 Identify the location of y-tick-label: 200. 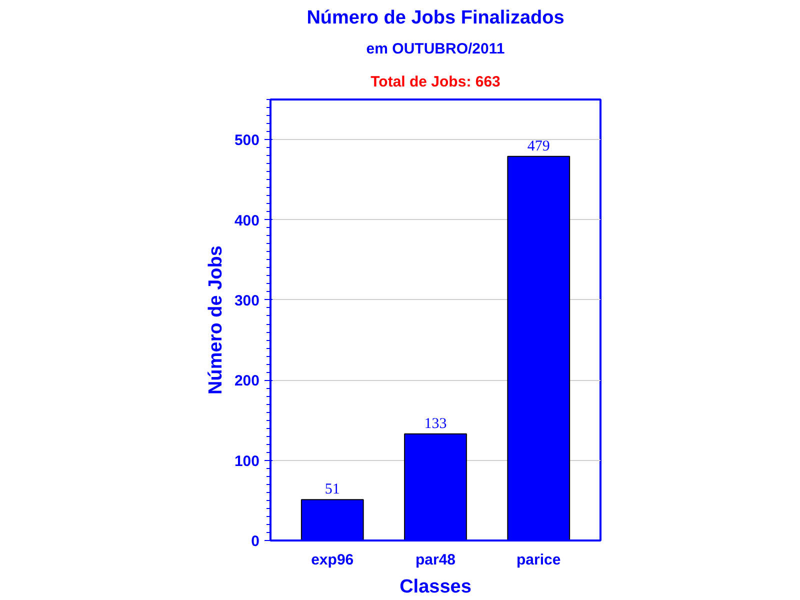
(247, 381).